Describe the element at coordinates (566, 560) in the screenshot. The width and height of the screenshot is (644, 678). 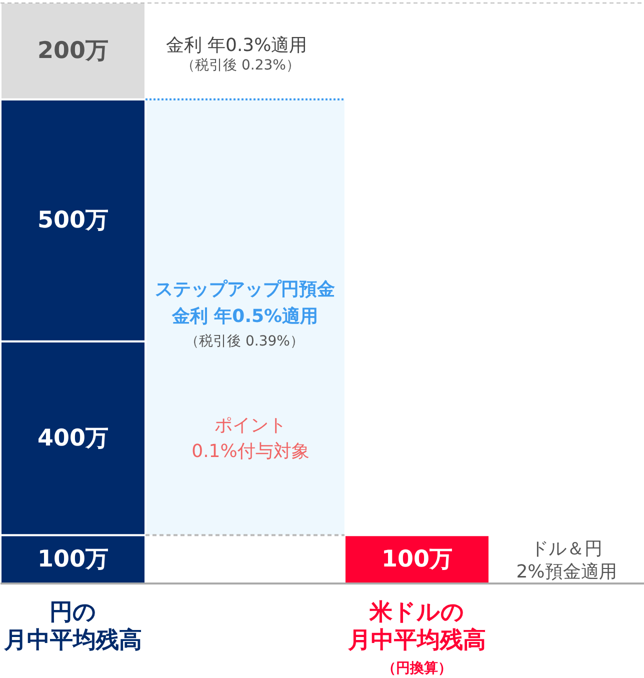
I see `annotation: ドル＆円2%預金適用` at that location.